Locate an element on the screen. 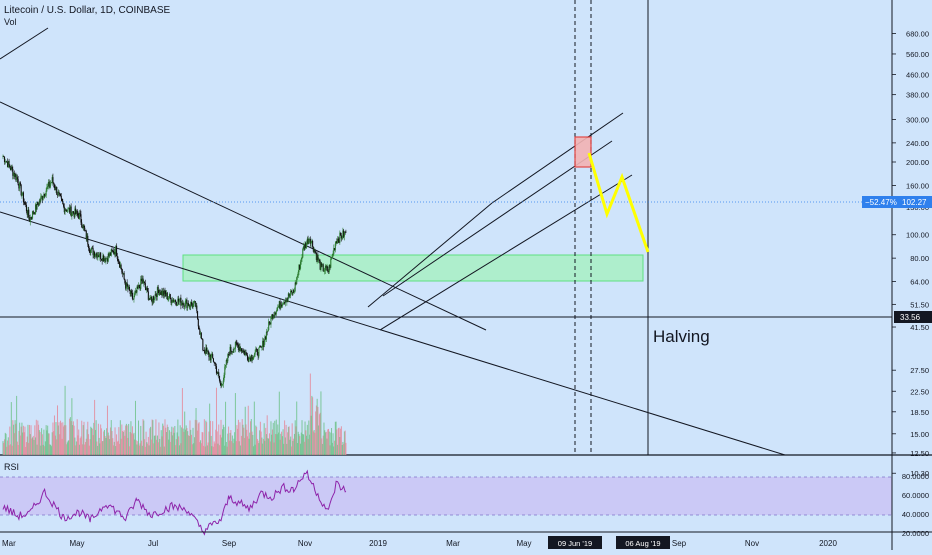 This screenshot has width=932, height=555. time-axis-label: Jul is located at coordinates (153, 543).